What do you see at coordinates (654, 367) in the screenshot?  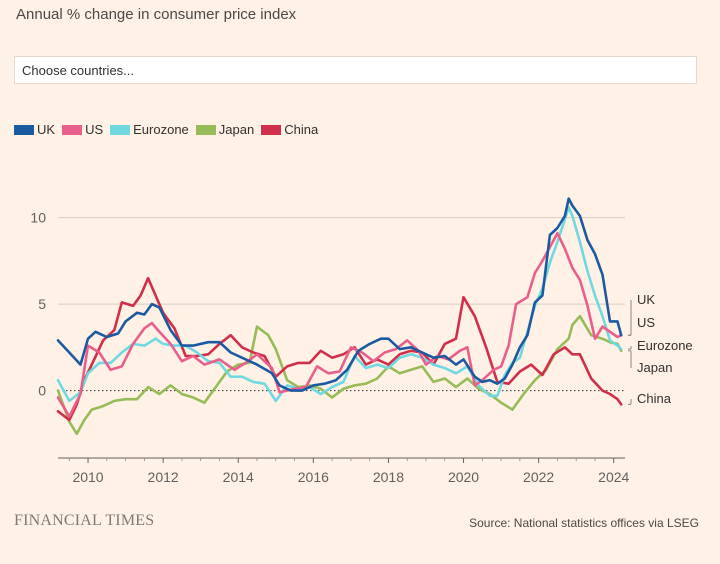 I see `end-label-japan: Japan` at bounding box center [654, 367].